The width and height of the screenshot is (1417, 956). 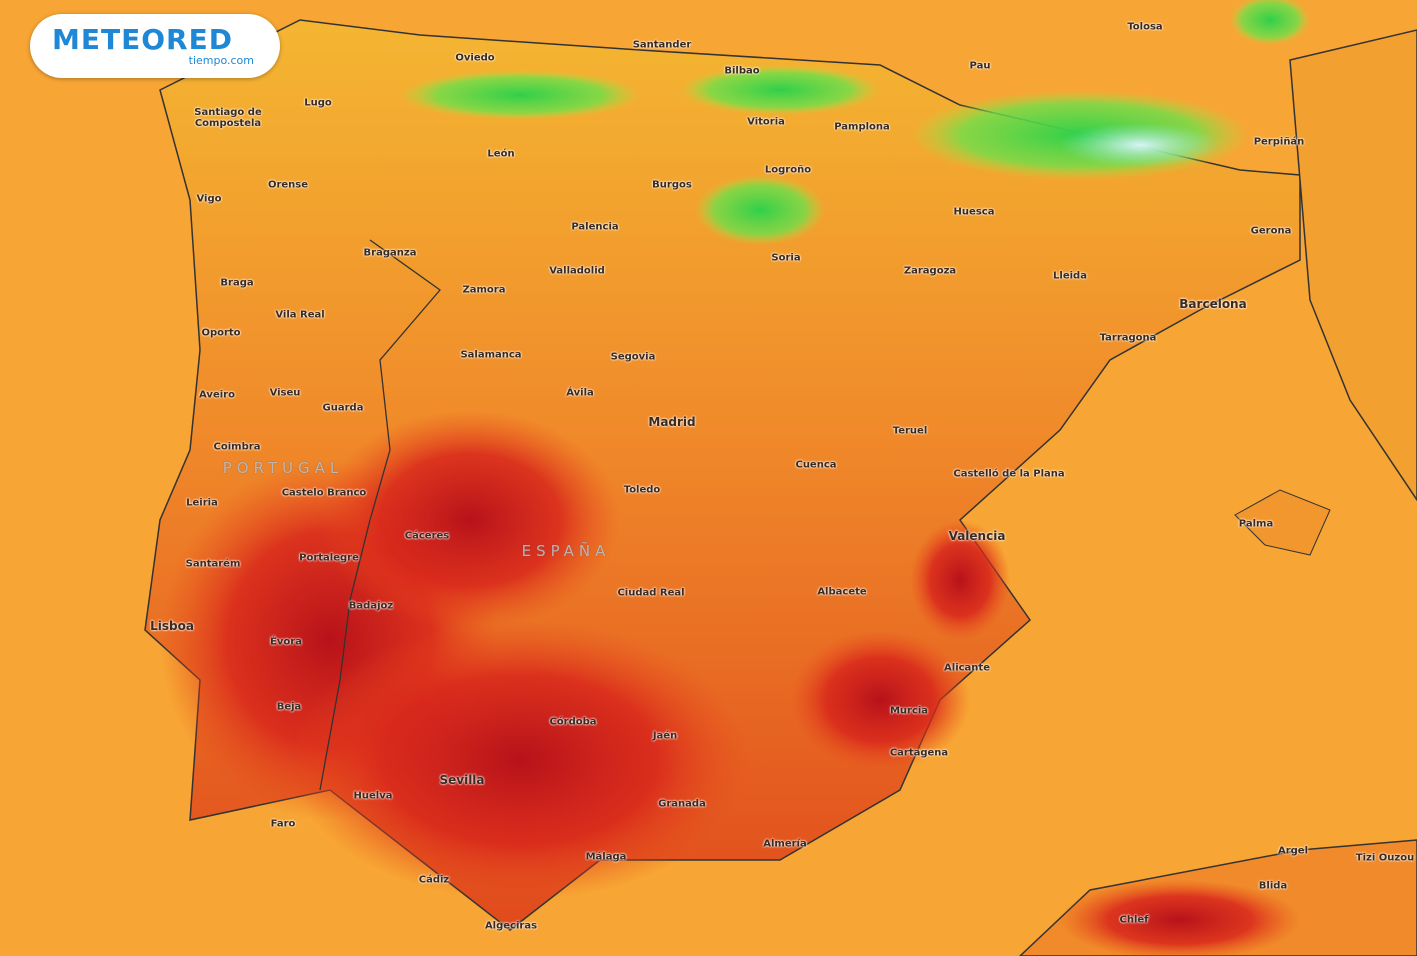 What do you see at coordinates (1009, 474) in the screenshot?
I see `city-label: Castelló de la Plana` at bounding box center [1009, 474].